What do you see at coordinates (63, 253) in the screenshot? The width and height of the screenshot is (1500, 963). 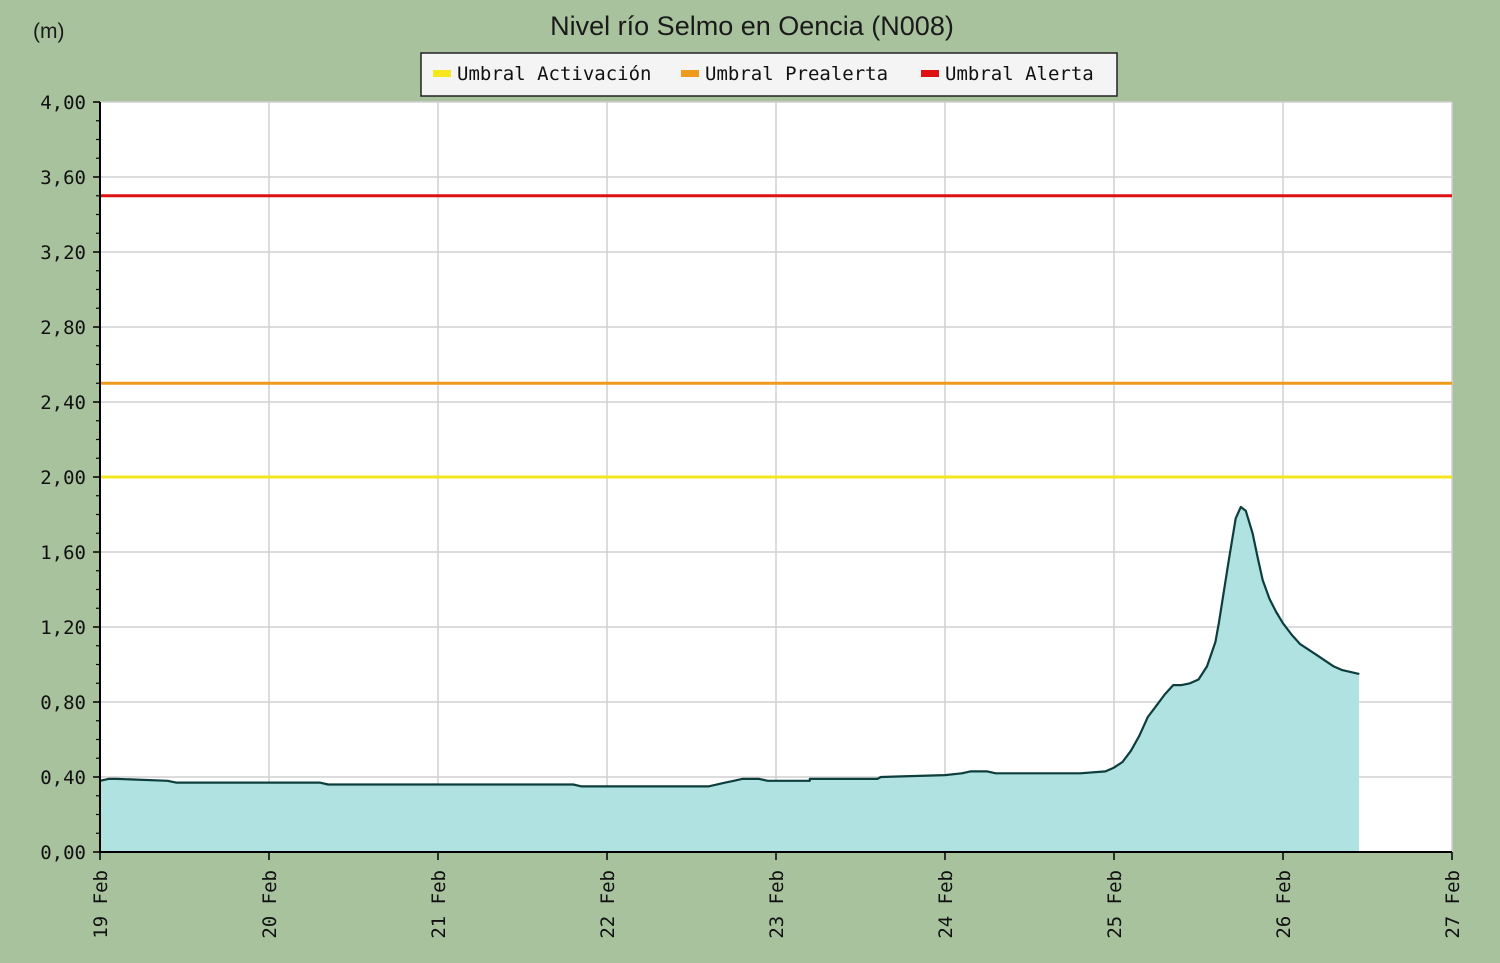 I see `y-tick-label: 3,20` at bounding box center [63, 253].